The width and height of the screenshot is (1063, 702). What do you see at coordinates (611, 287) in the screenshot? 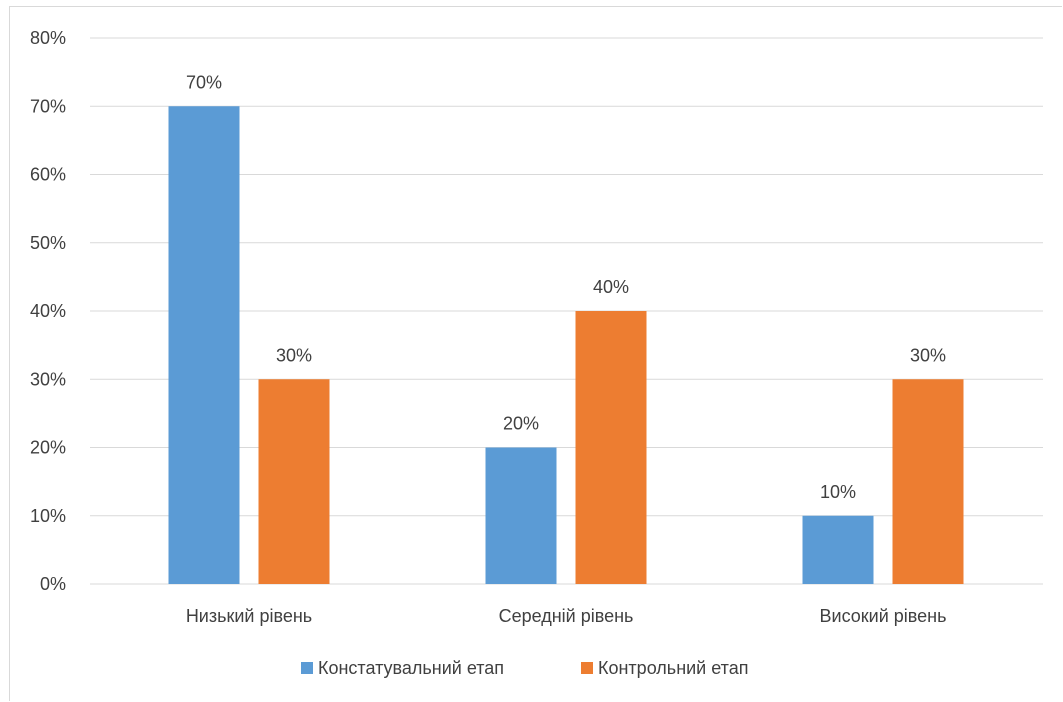
I see `data-label: 40%` at bounding box center [611, 287].